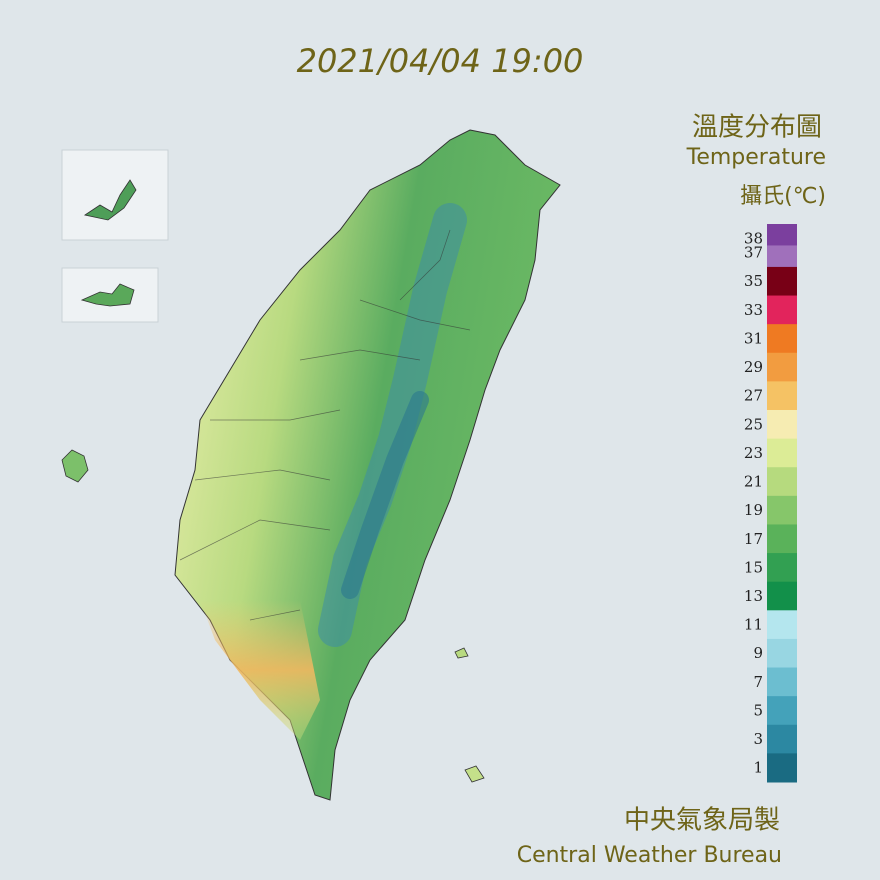  What do you see at coordinates (753, 338) in the screenshot?
I see `legend-label: 31` at bounding box center [753, 338].